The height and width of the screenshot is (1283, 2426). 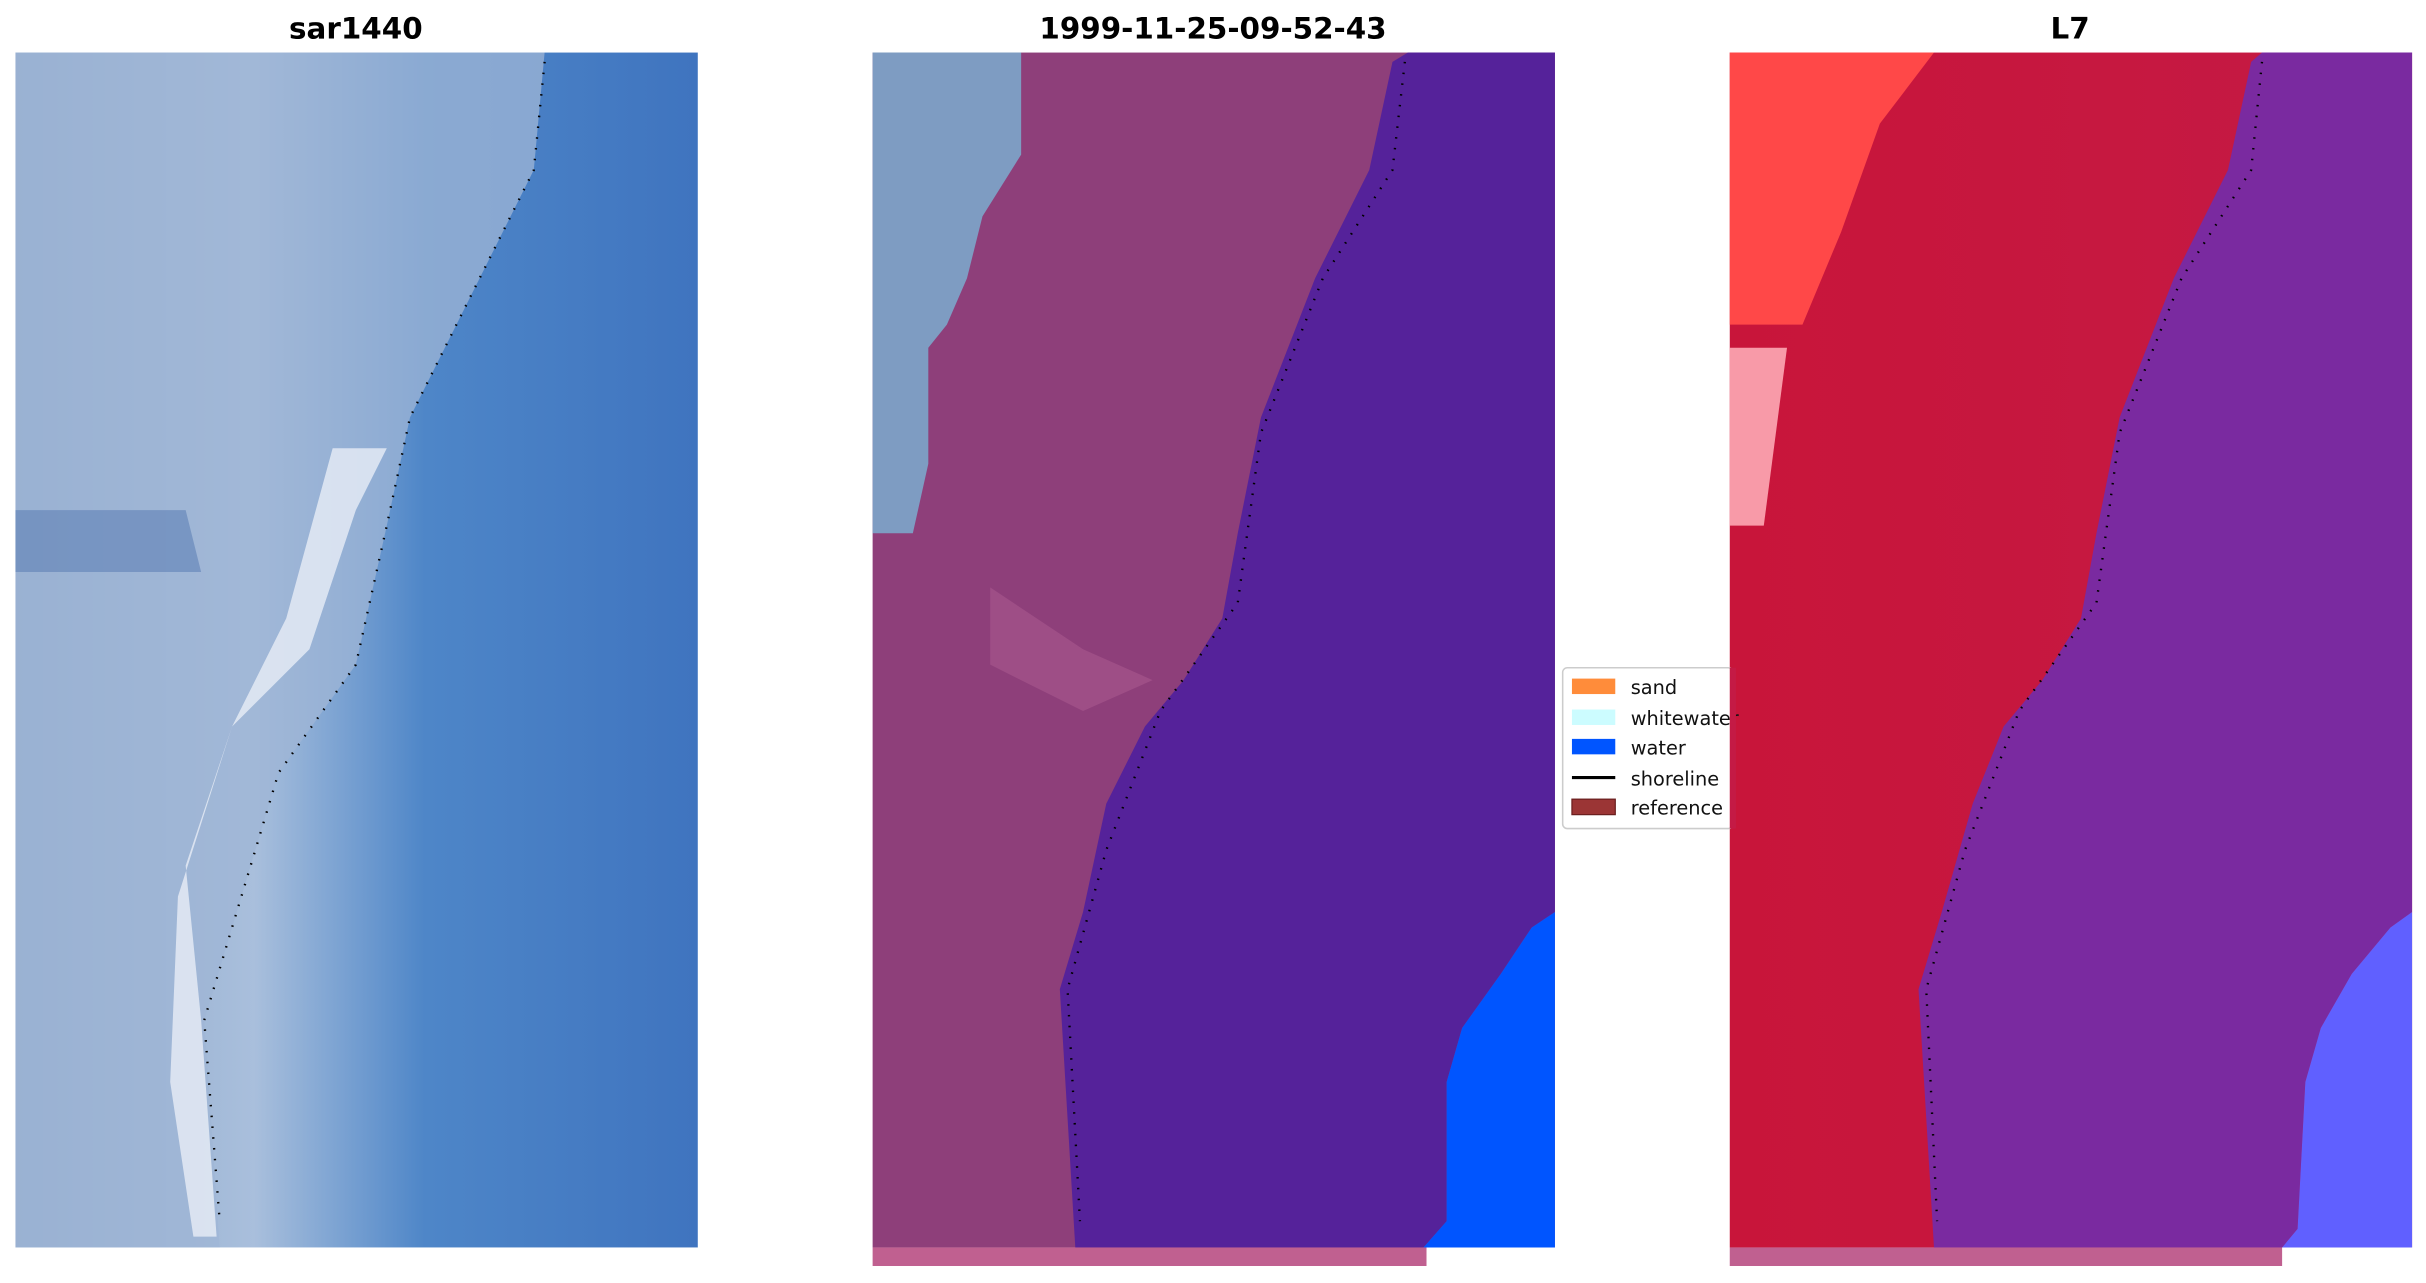 What do you see at coordinates (1593, 807) in the screenshot?
I see `legend-swatch-reference` at bounding box center [1593, 807].